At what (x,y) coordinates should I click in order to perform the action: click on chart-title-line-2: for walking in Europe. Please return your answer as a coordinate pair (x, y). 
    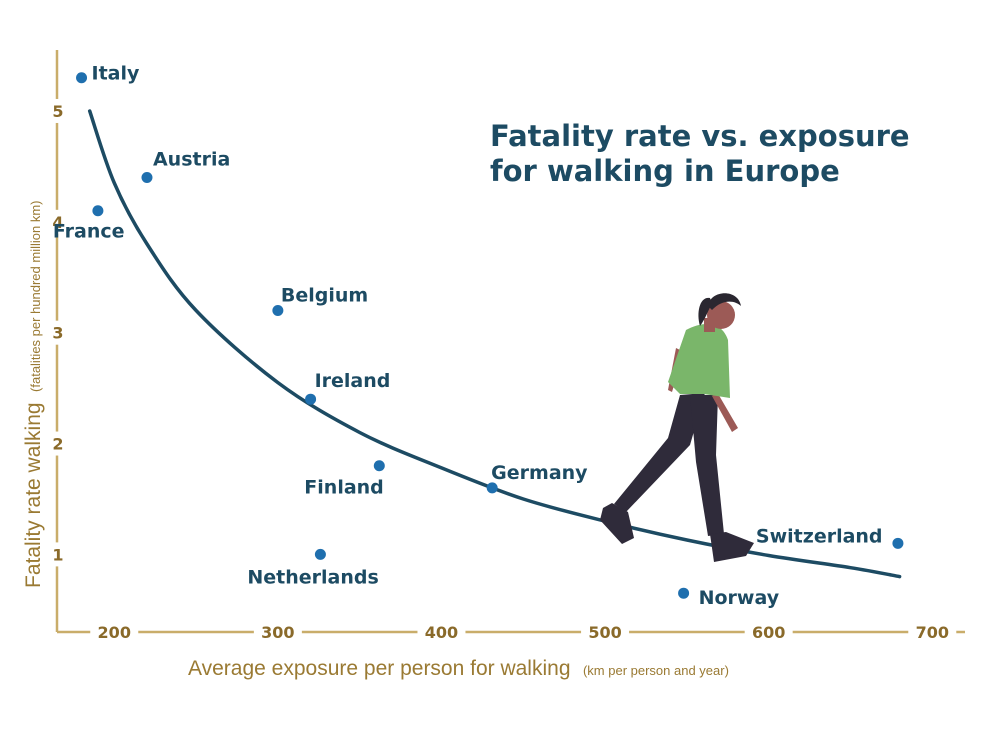
    Looking at the image, I should click on (665, 171).